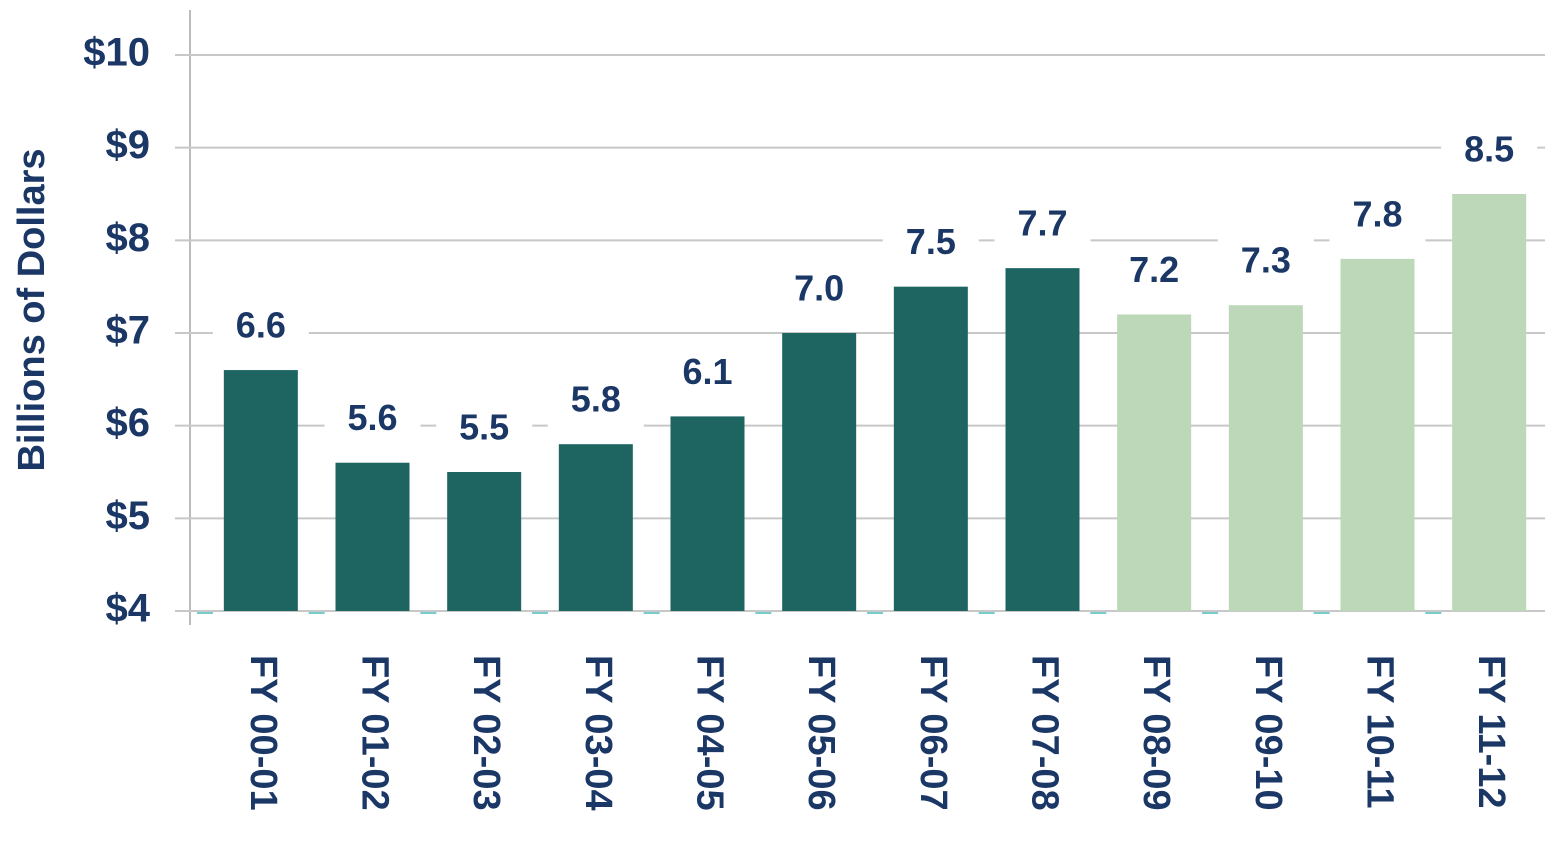 This screenshot has height=852, width=1545. What do you see at coordinates (128, 423) in the screenshot?
I see `y-tick-label: $6` at bounding box center [128, 423].